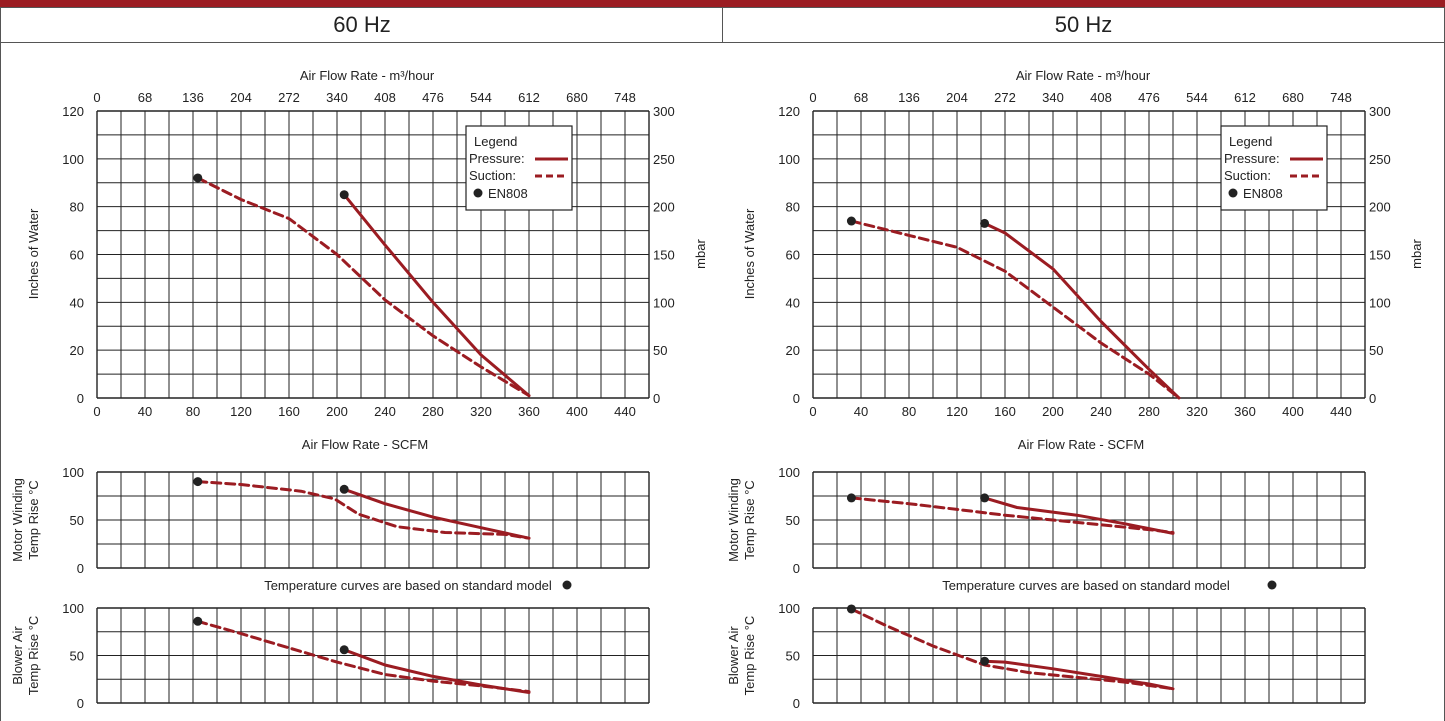  I want to click on note-marker, so click(1272, 585).